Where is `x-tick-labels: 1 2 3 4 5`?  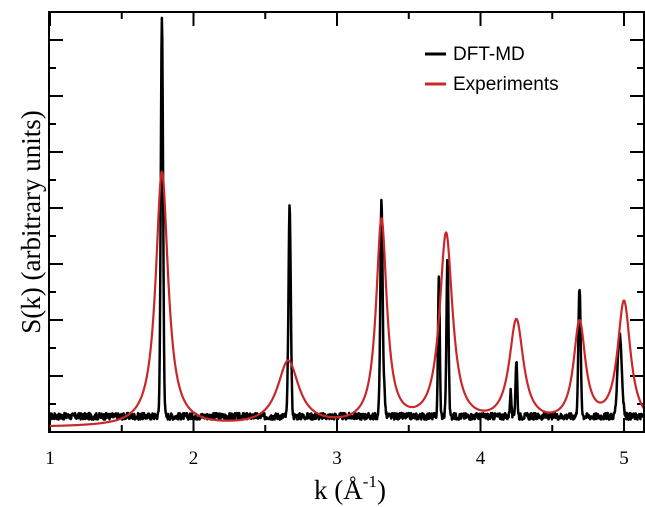 x-tick-labels: 1 2 3 4 5 is located at coordinates (337, 458).